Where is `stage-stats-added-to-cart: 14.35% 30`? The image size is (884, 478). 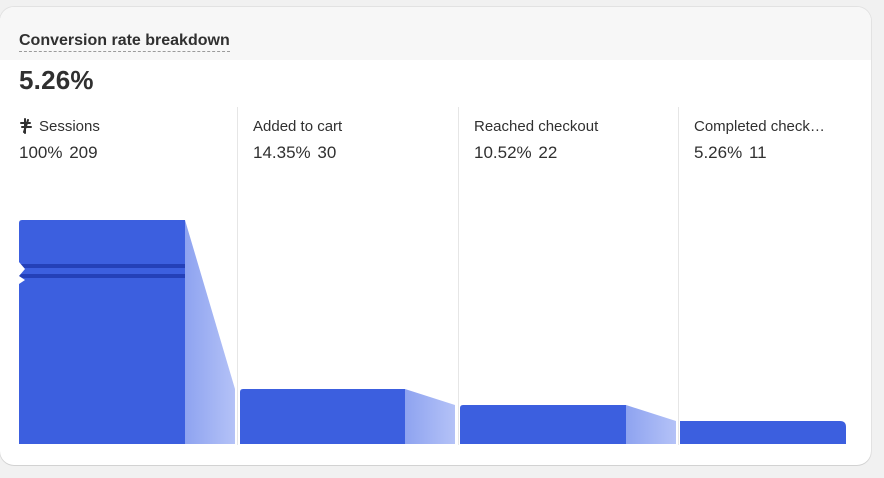 stage-stats-added-to-cart: 14.35% 30 is located at coordinates (294, 153).